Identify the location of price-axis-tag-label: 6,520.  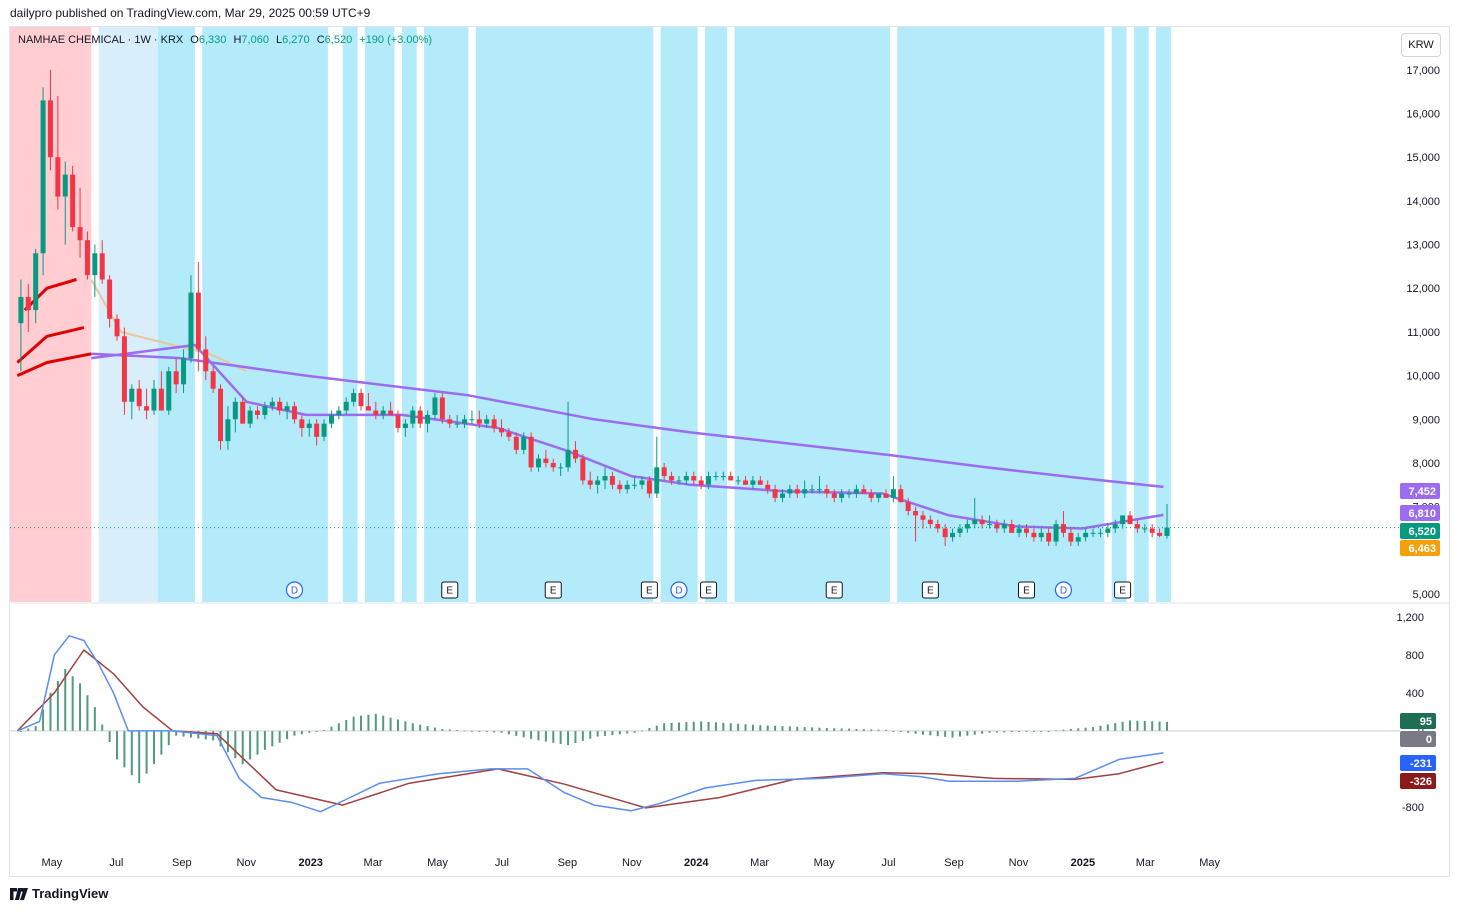
(1422, 532).